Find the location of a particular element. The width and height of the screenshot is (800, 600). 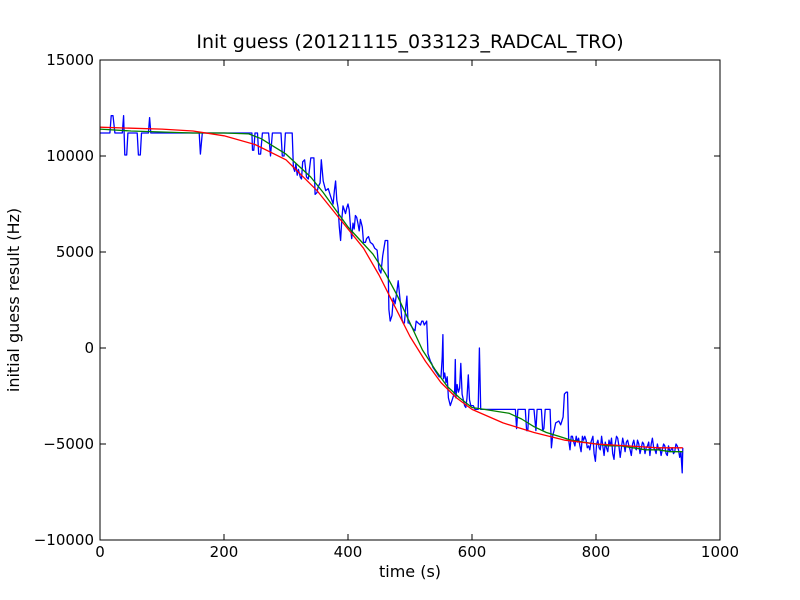

x-tick-label: 200 is located at coordinates (224, 552).